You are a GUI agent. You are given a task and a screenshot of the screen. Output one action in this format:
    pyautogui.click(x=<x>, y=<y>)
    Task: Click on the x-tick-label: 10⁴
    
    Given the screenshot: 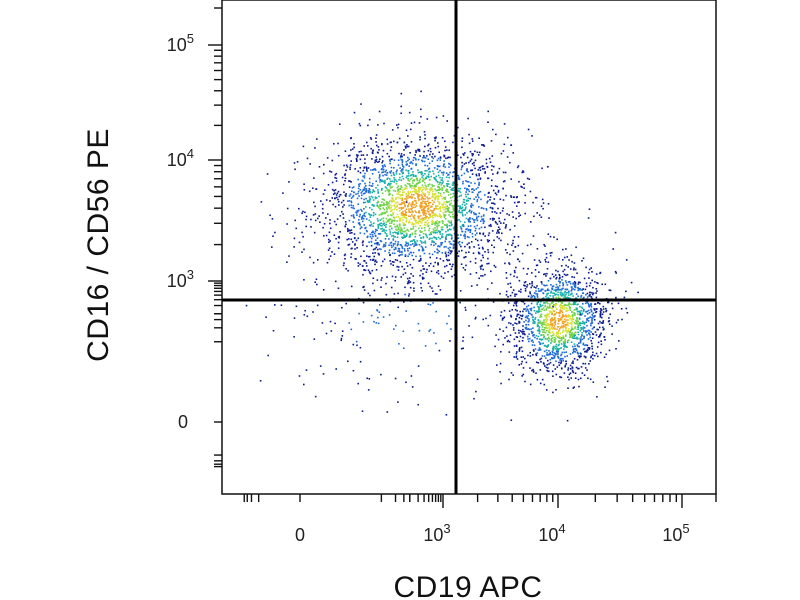 What is the action you would take?
    pyautogui.click(x=551, y=533)
    